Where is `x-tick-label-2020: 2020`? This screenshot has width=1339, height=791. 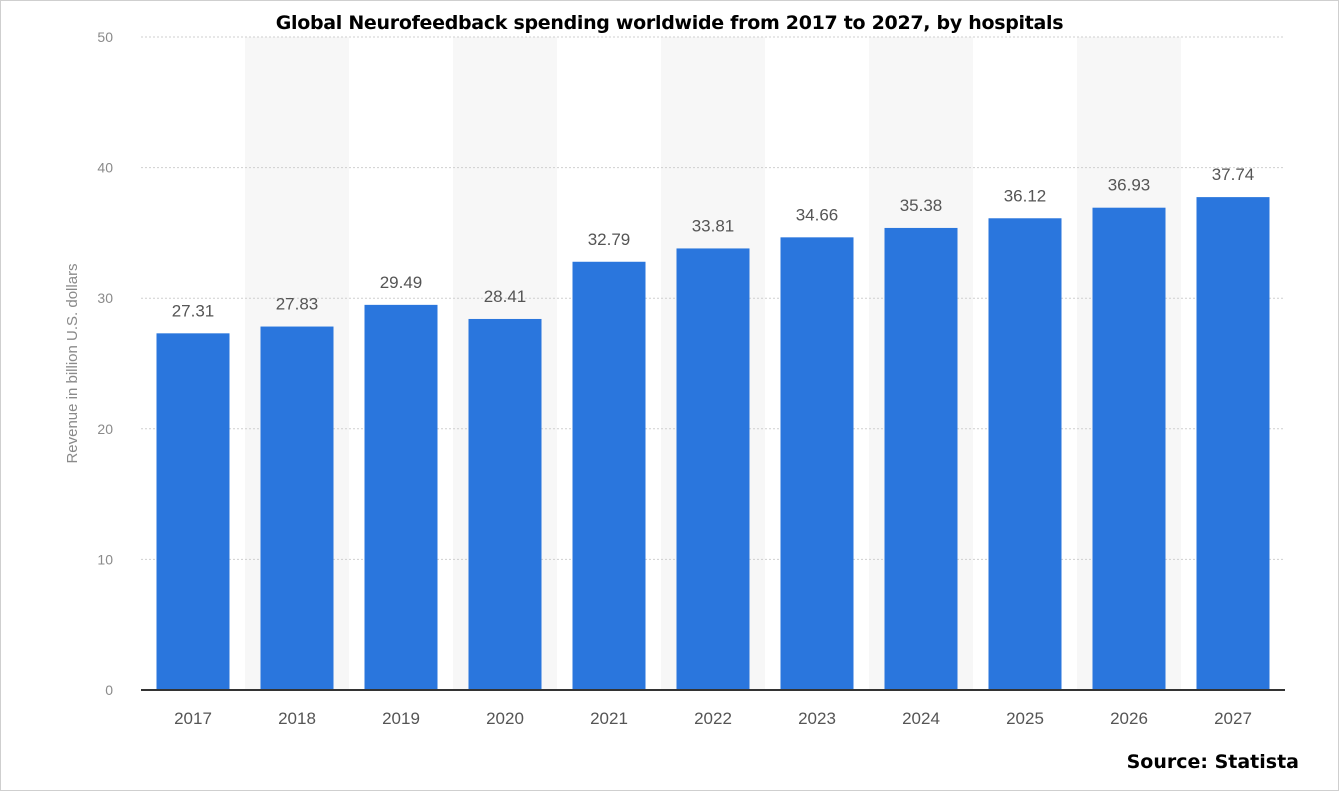 x-tick-label-2020: 2020 is located at coordinates (505, 718).